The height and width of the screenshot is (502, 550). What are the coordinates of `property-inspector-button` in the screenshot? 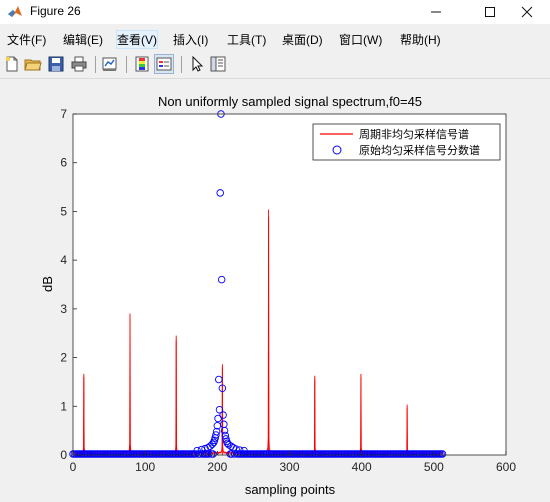 It's located at (218, 64).